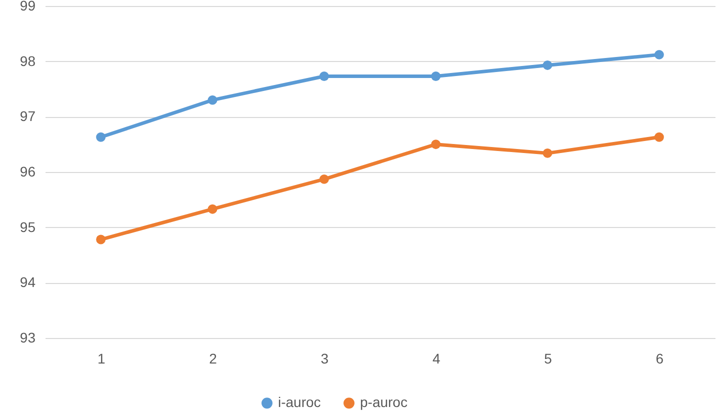  What do you see at coordinates (213, 358) in the screenshot?
I see `x-tick-label: 2` at bounding box center [213, 358].